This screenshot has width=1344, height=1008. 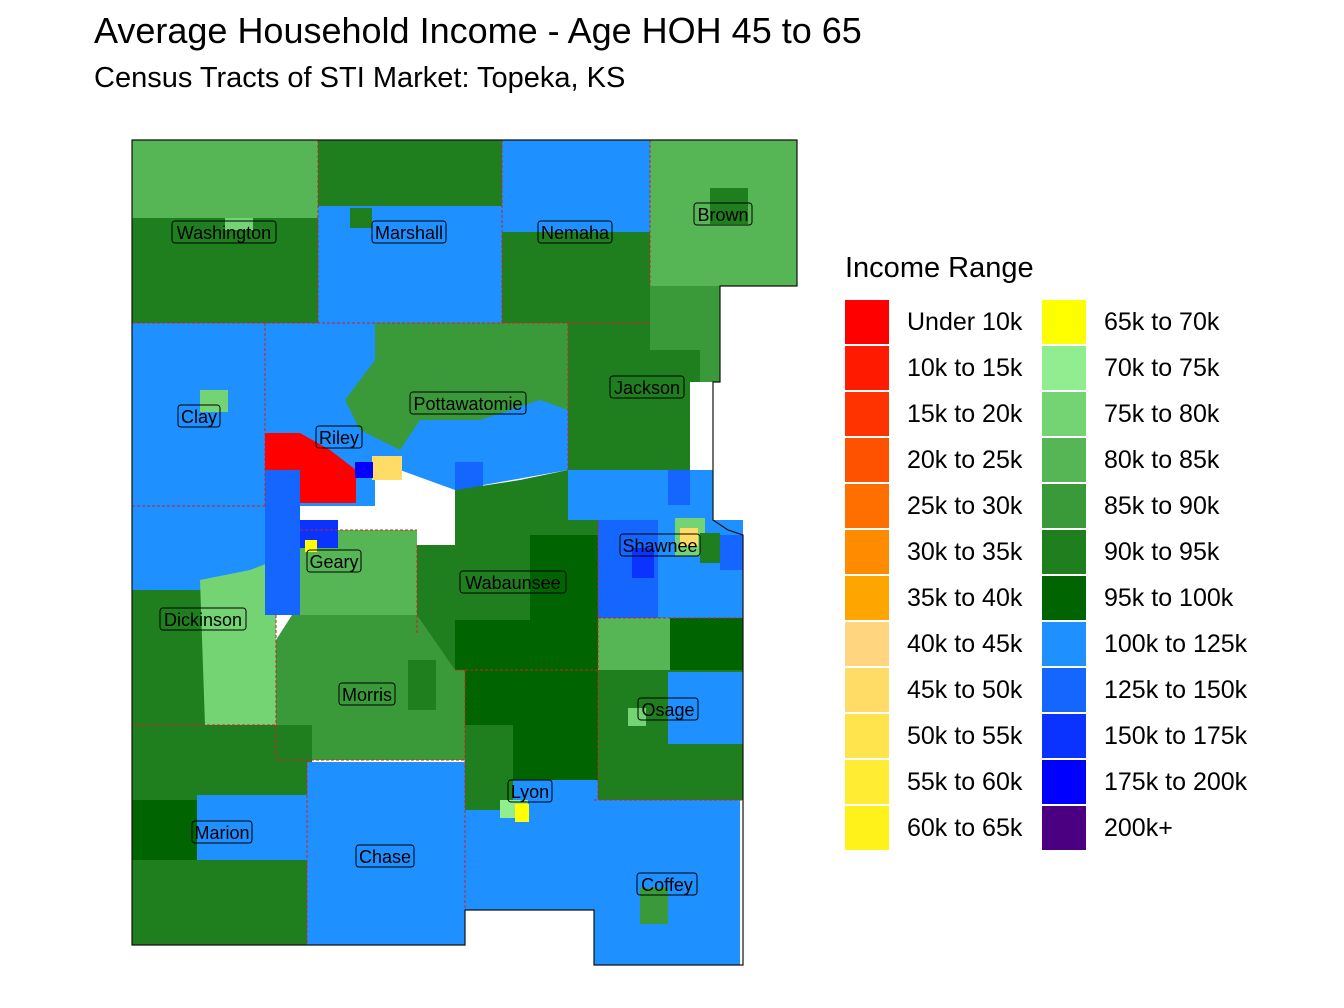 I want to click on county-label-dickinson: Dickinson, so click(x=203, y=619).